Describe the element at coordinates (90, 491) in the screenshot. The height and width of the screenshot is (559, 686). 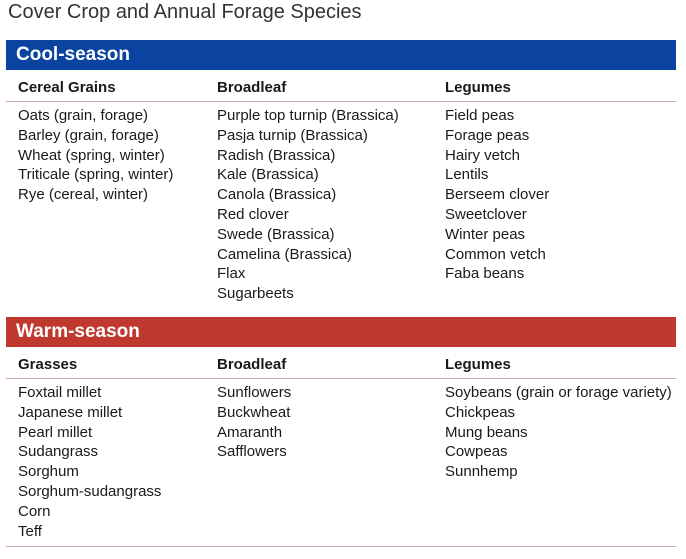
I see `list-item: Sorghum-sudangrass` at that location.